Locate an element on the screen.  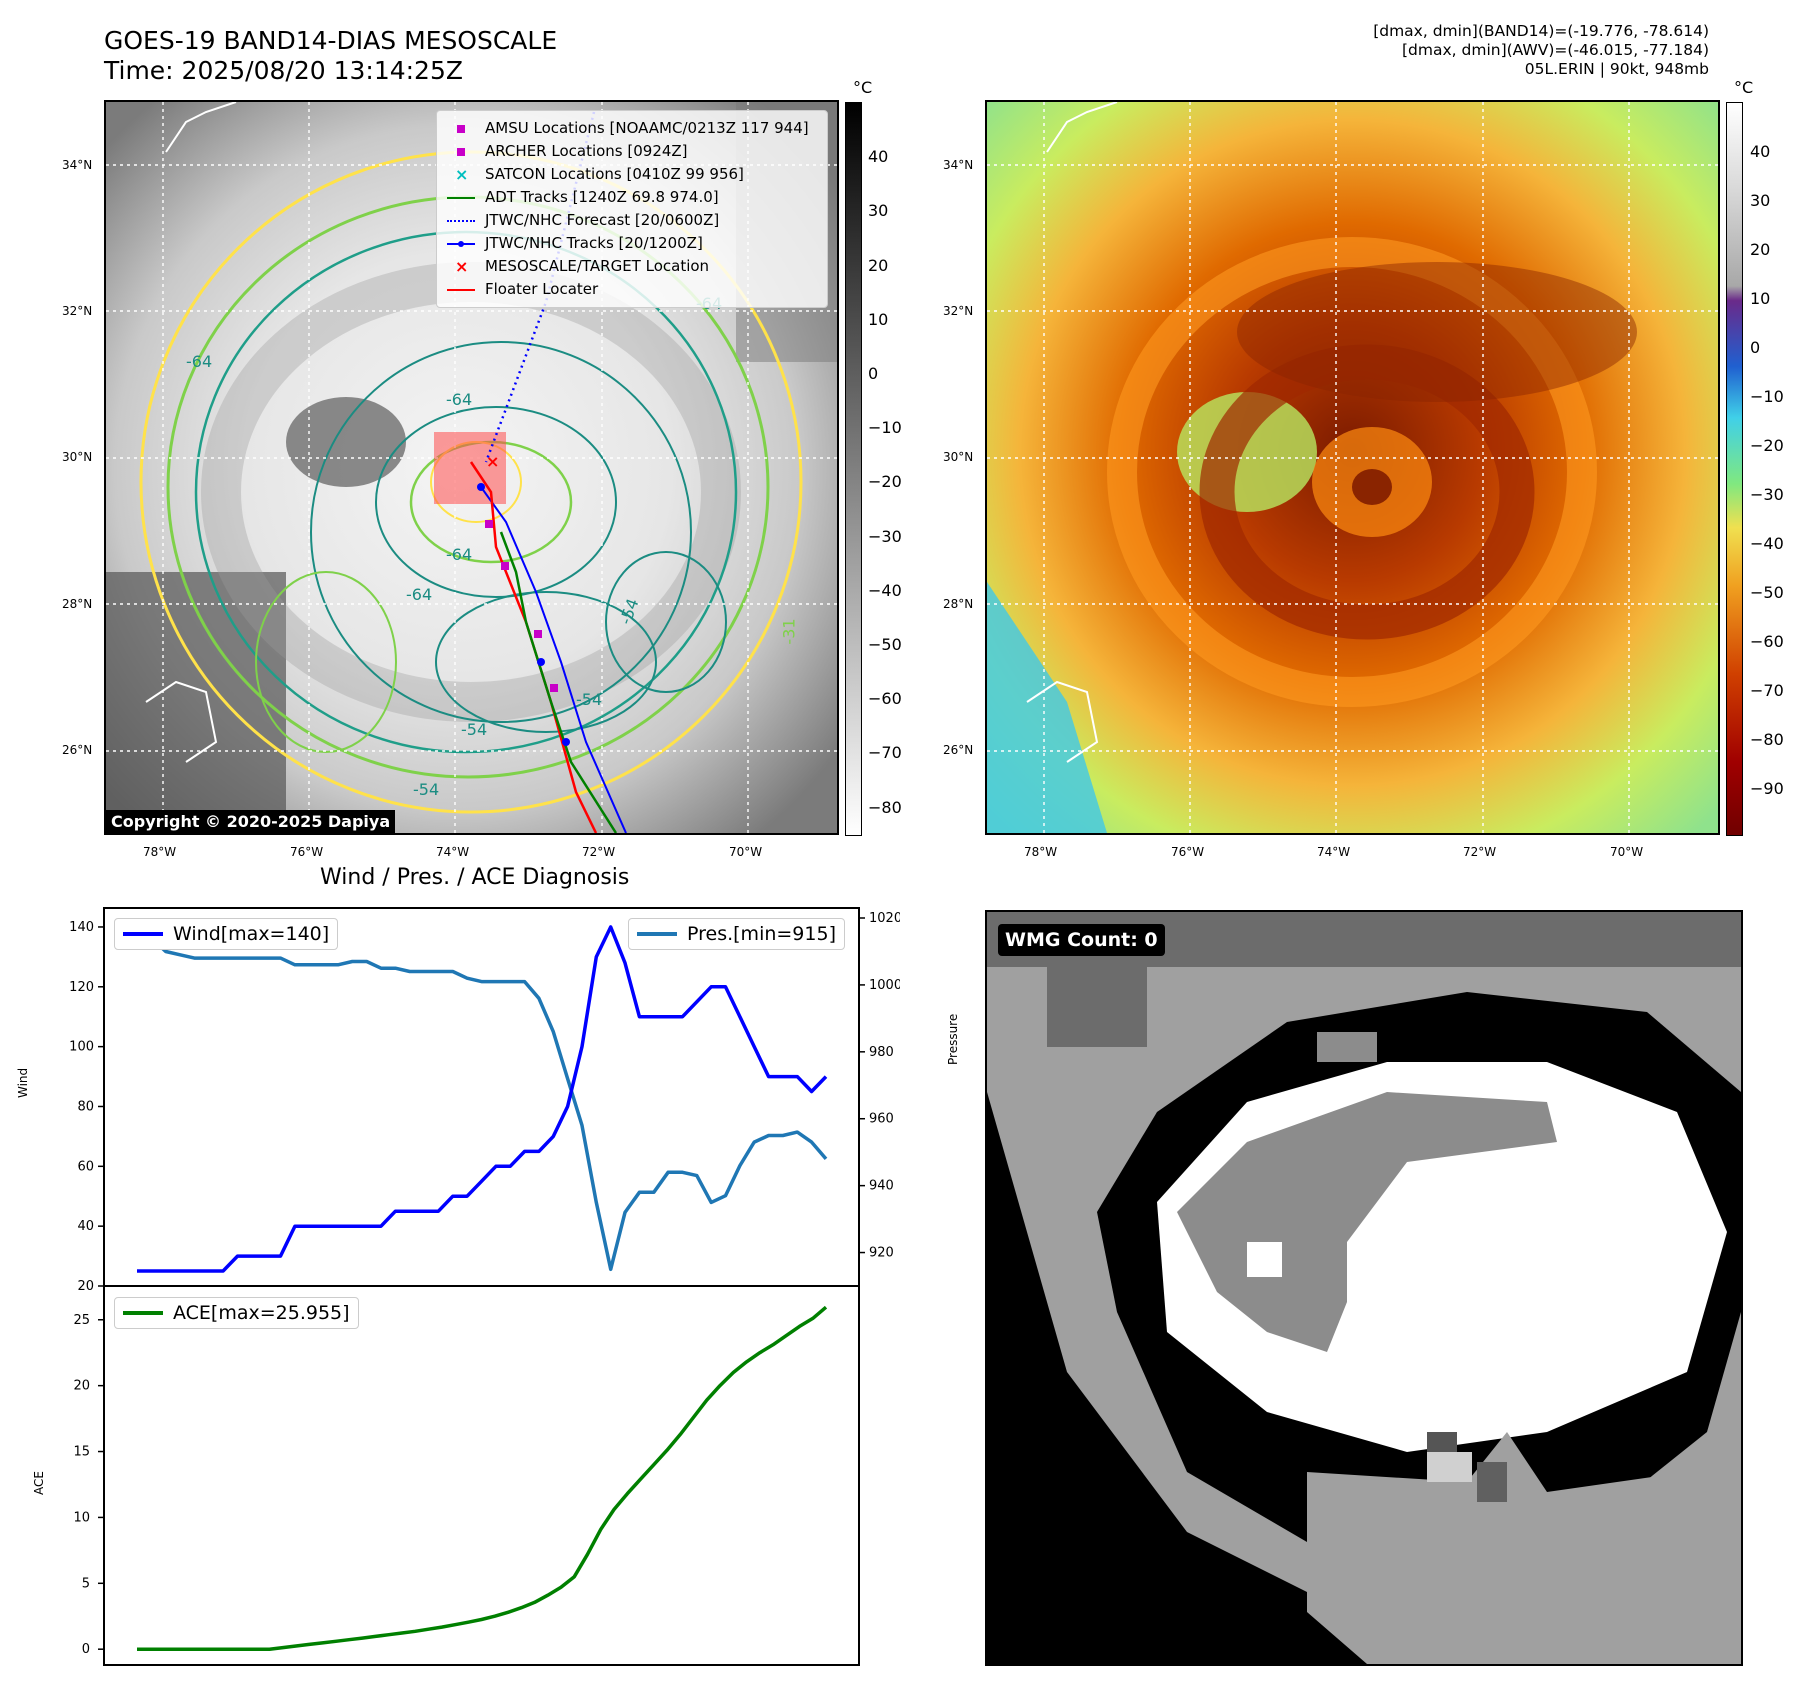
lon-label: 72°W is located at coordinates (599, 852).